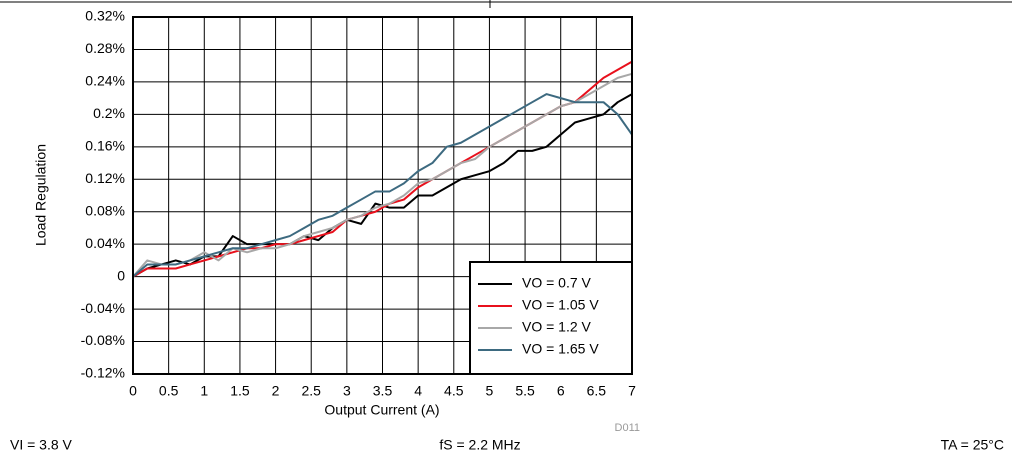 This screenshot has height=460, width=1012. I want to click on x-tick-label: 0, so click(133, 391).